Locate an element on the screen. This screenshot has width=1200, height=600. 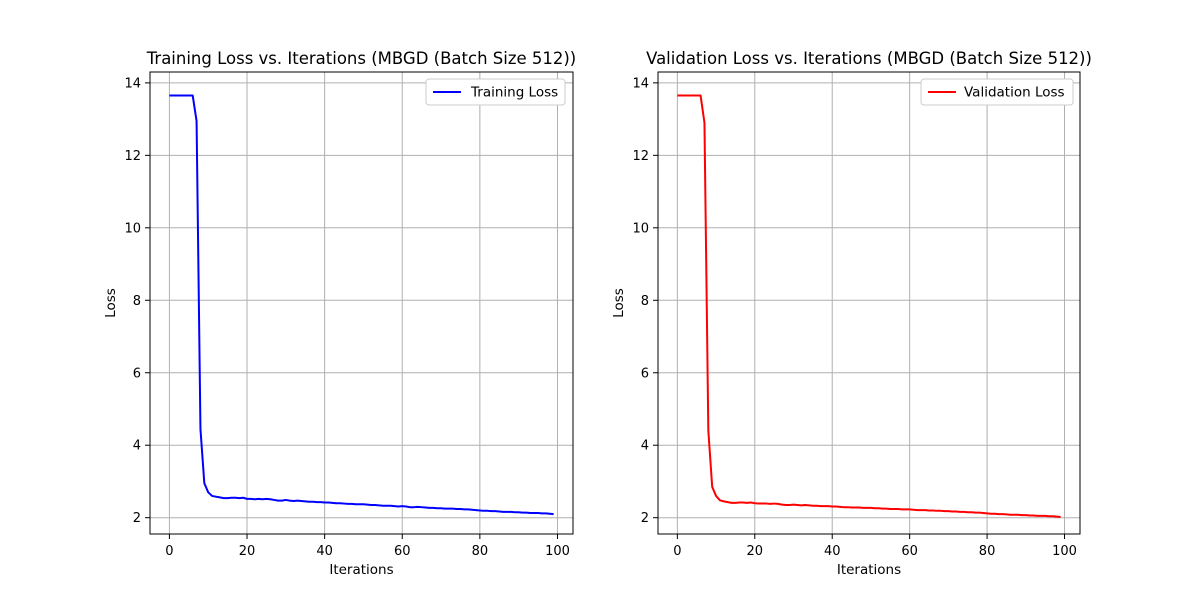
legend: Training Loss is located at coordinates (495, 92).